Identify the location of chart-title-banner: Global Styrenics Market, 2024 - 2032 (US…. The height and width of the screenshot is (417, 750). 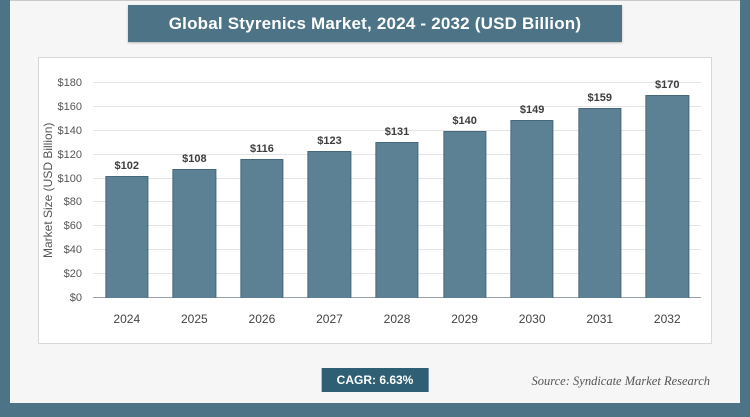
(375, 23).